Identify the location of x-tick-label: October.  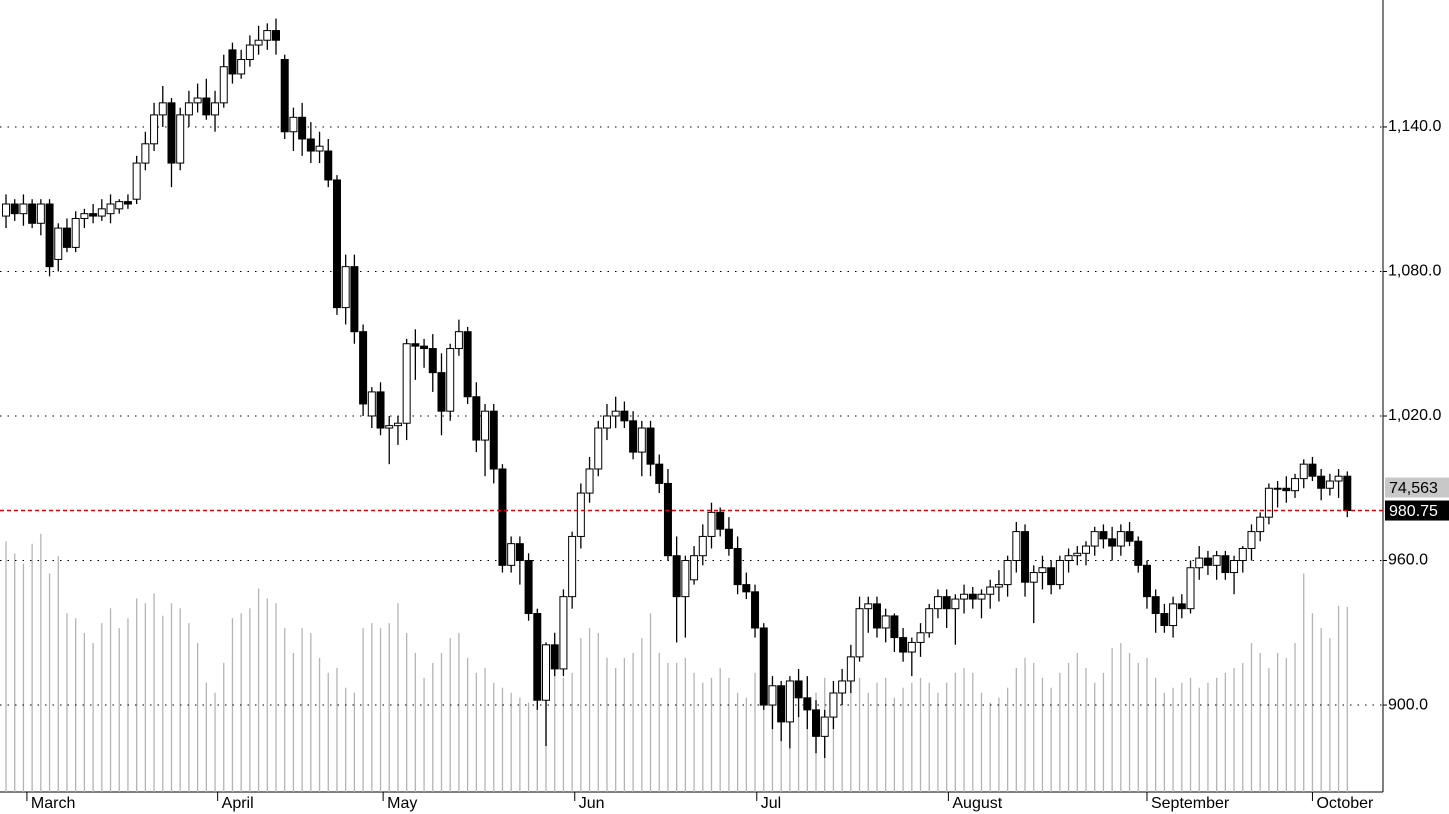
(1345, 803).